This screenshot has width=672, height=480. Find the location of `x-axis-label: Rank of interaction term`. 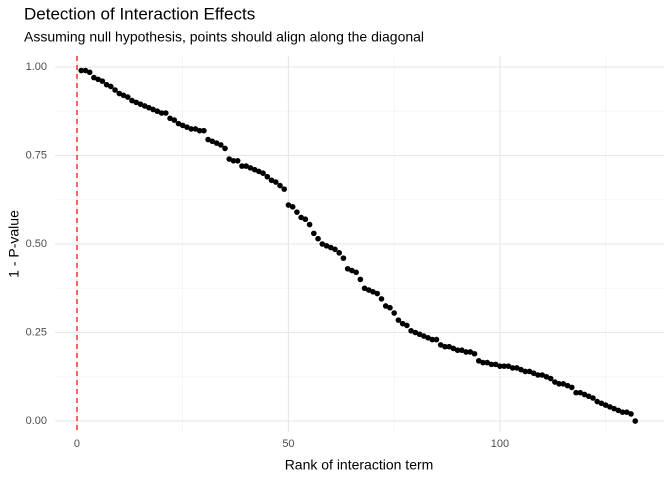

x-axis-label: Rank of interaction term is located at coordinates (359, 465).